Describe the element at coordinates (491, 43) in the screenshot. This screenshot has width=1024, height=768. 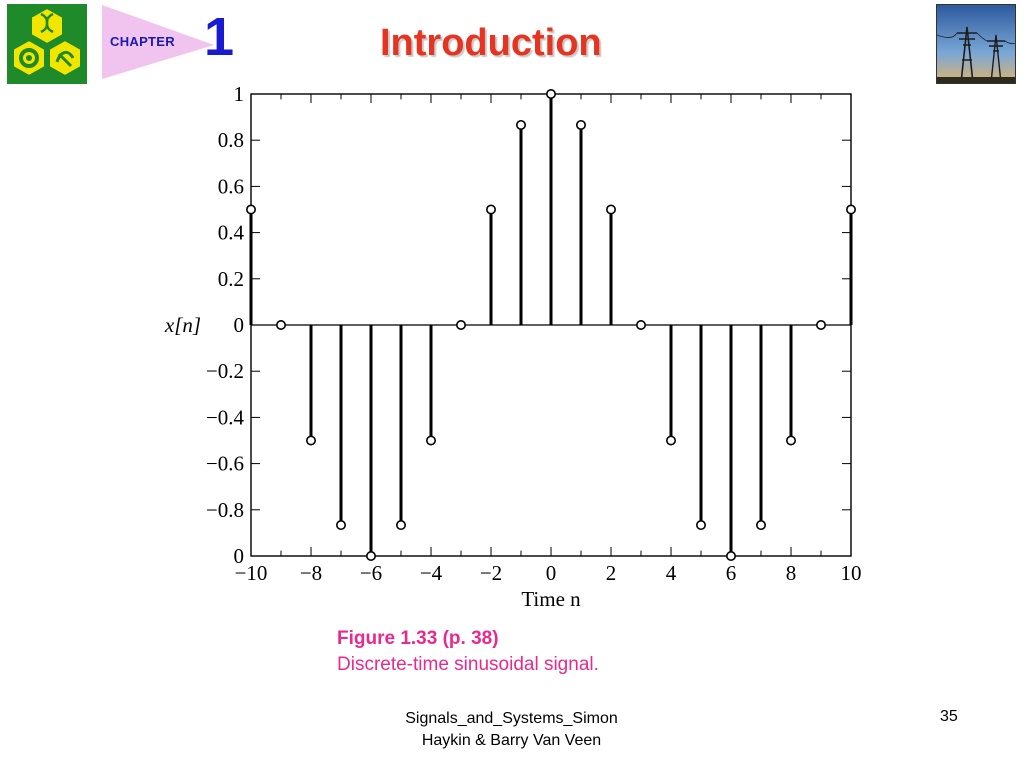
I see `page-title: Introduction` at that location.